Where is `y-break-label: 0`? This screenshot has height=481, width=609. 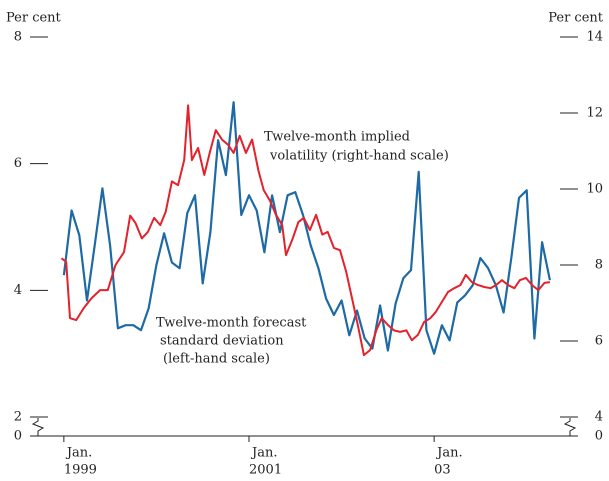 y-break-label: 0 is located at coordinates (18, 436).